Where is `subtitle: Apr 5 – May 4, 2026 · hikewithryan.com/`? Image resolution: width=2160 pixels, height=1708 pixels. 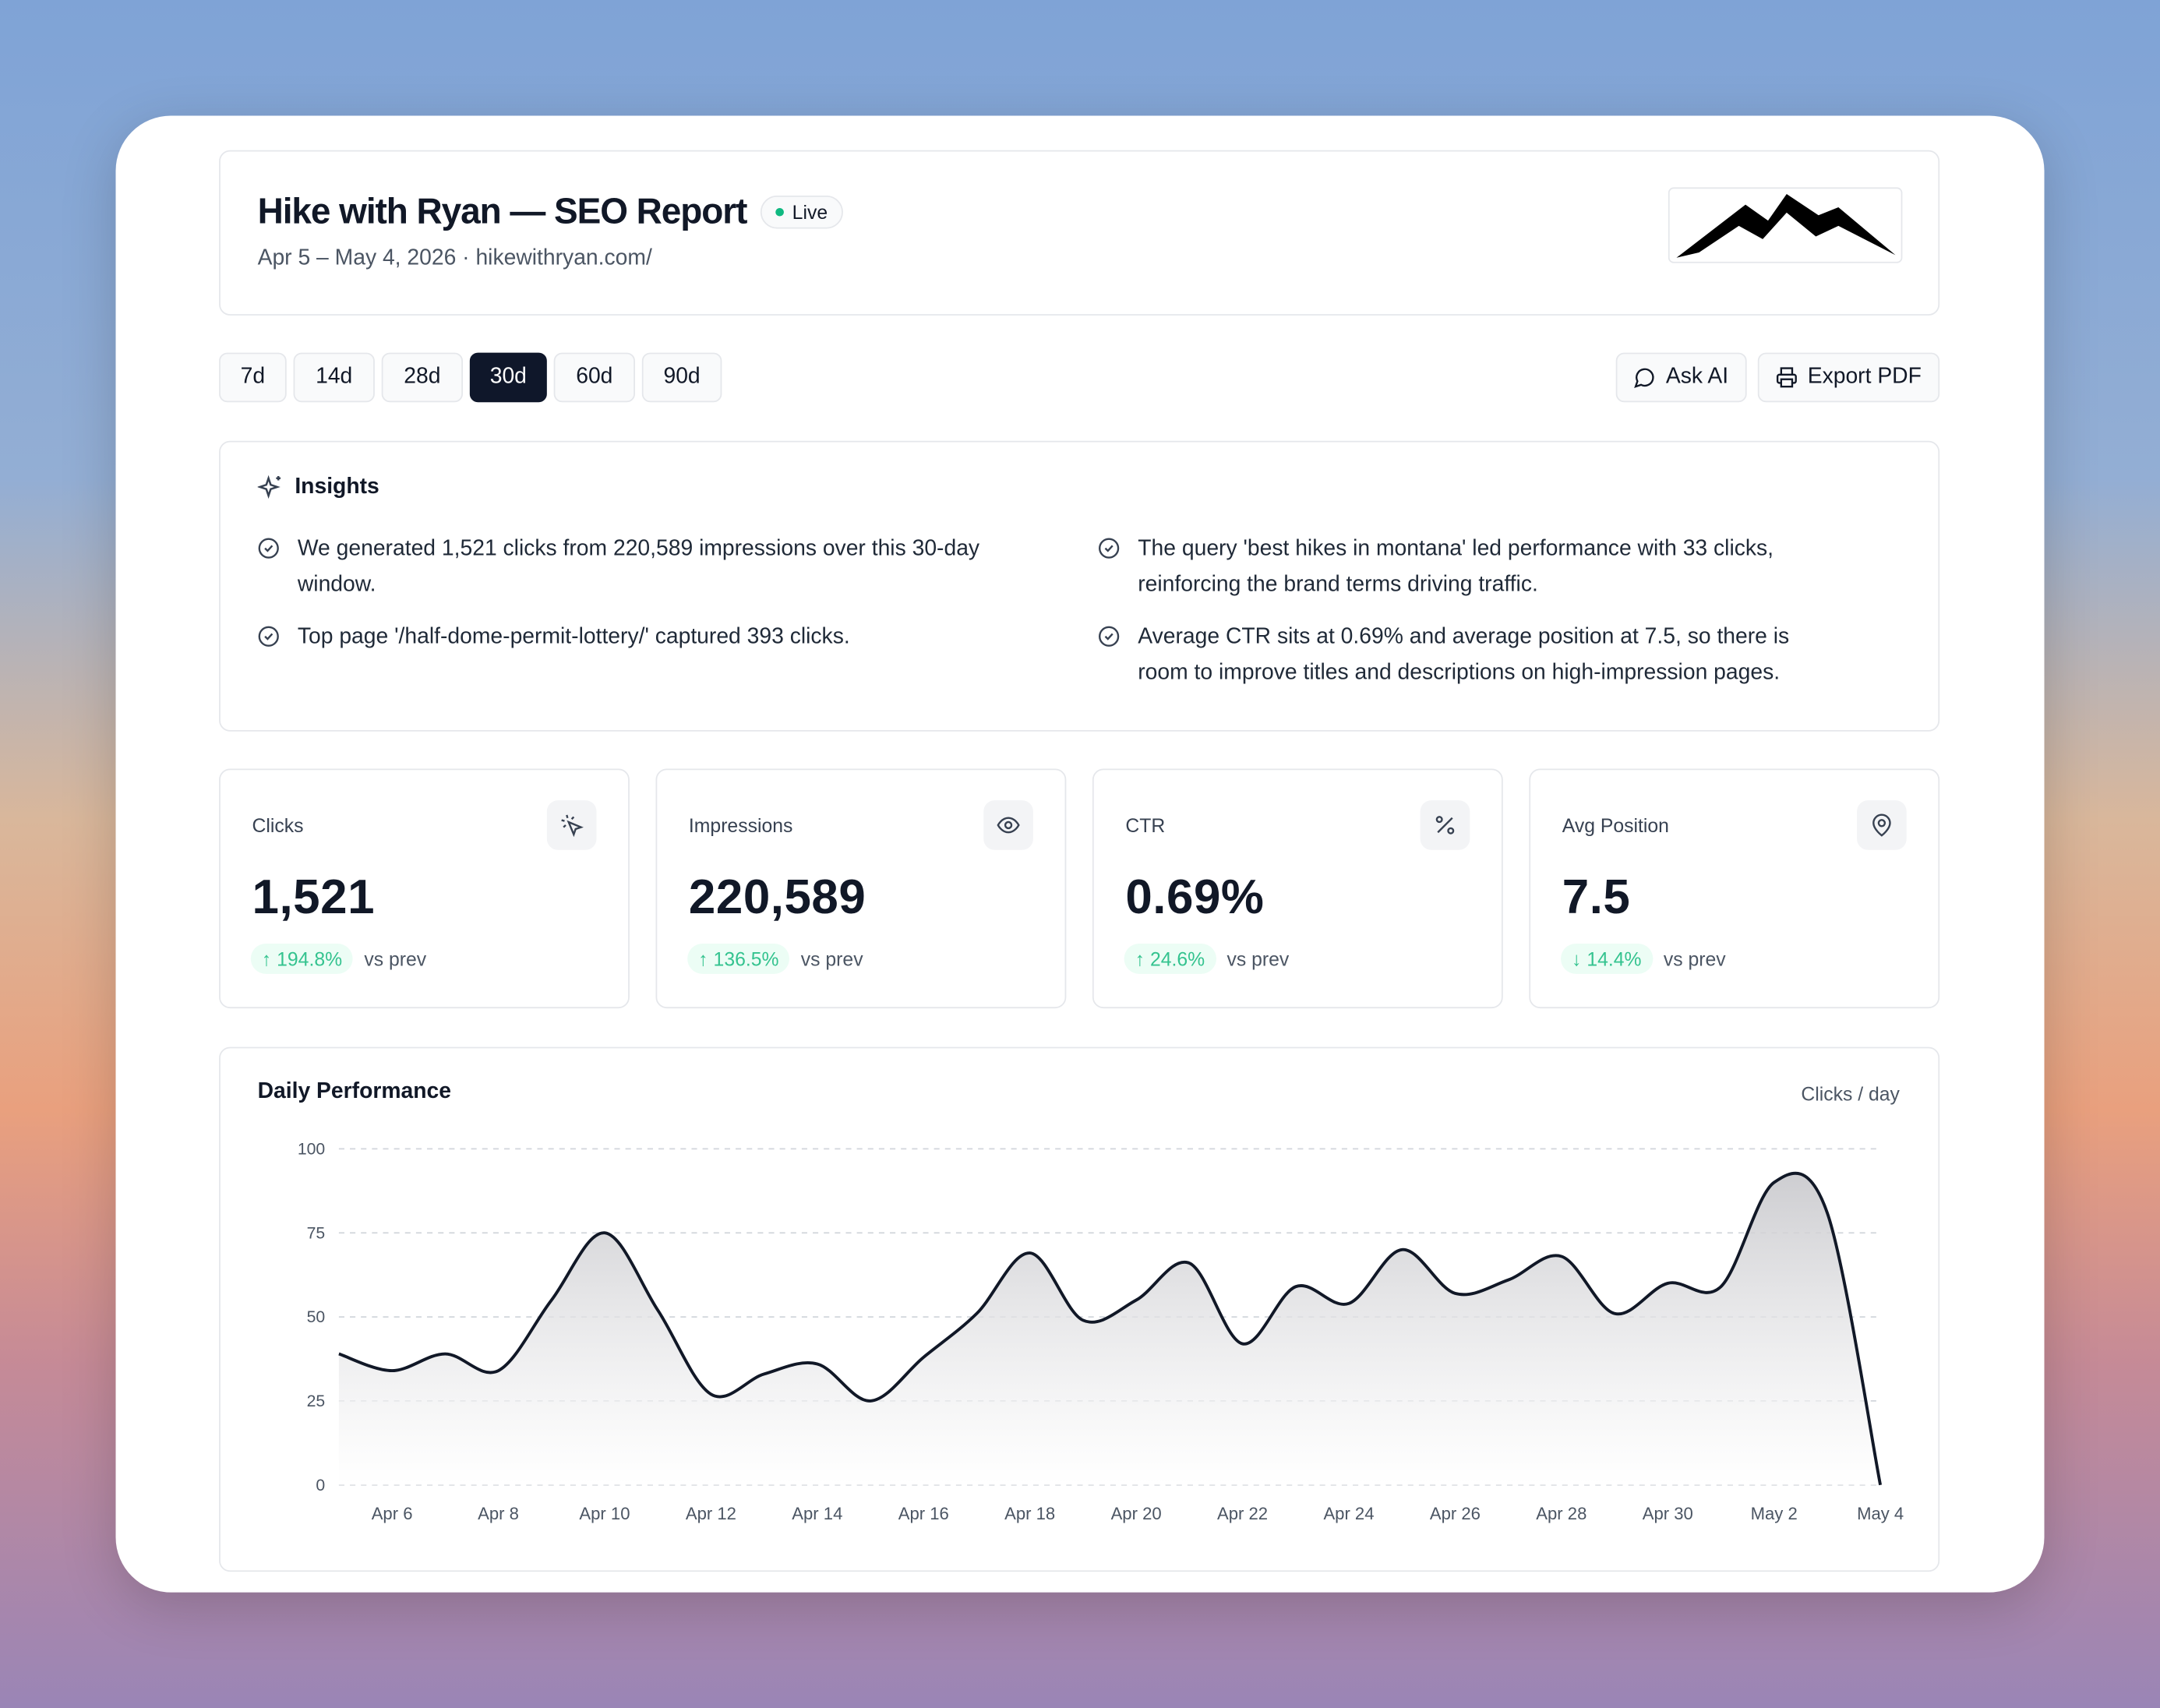 subtitle: Apr 5 – May 4, 2026 · hikewithryan.com/ is located at coordinates (455, 258).